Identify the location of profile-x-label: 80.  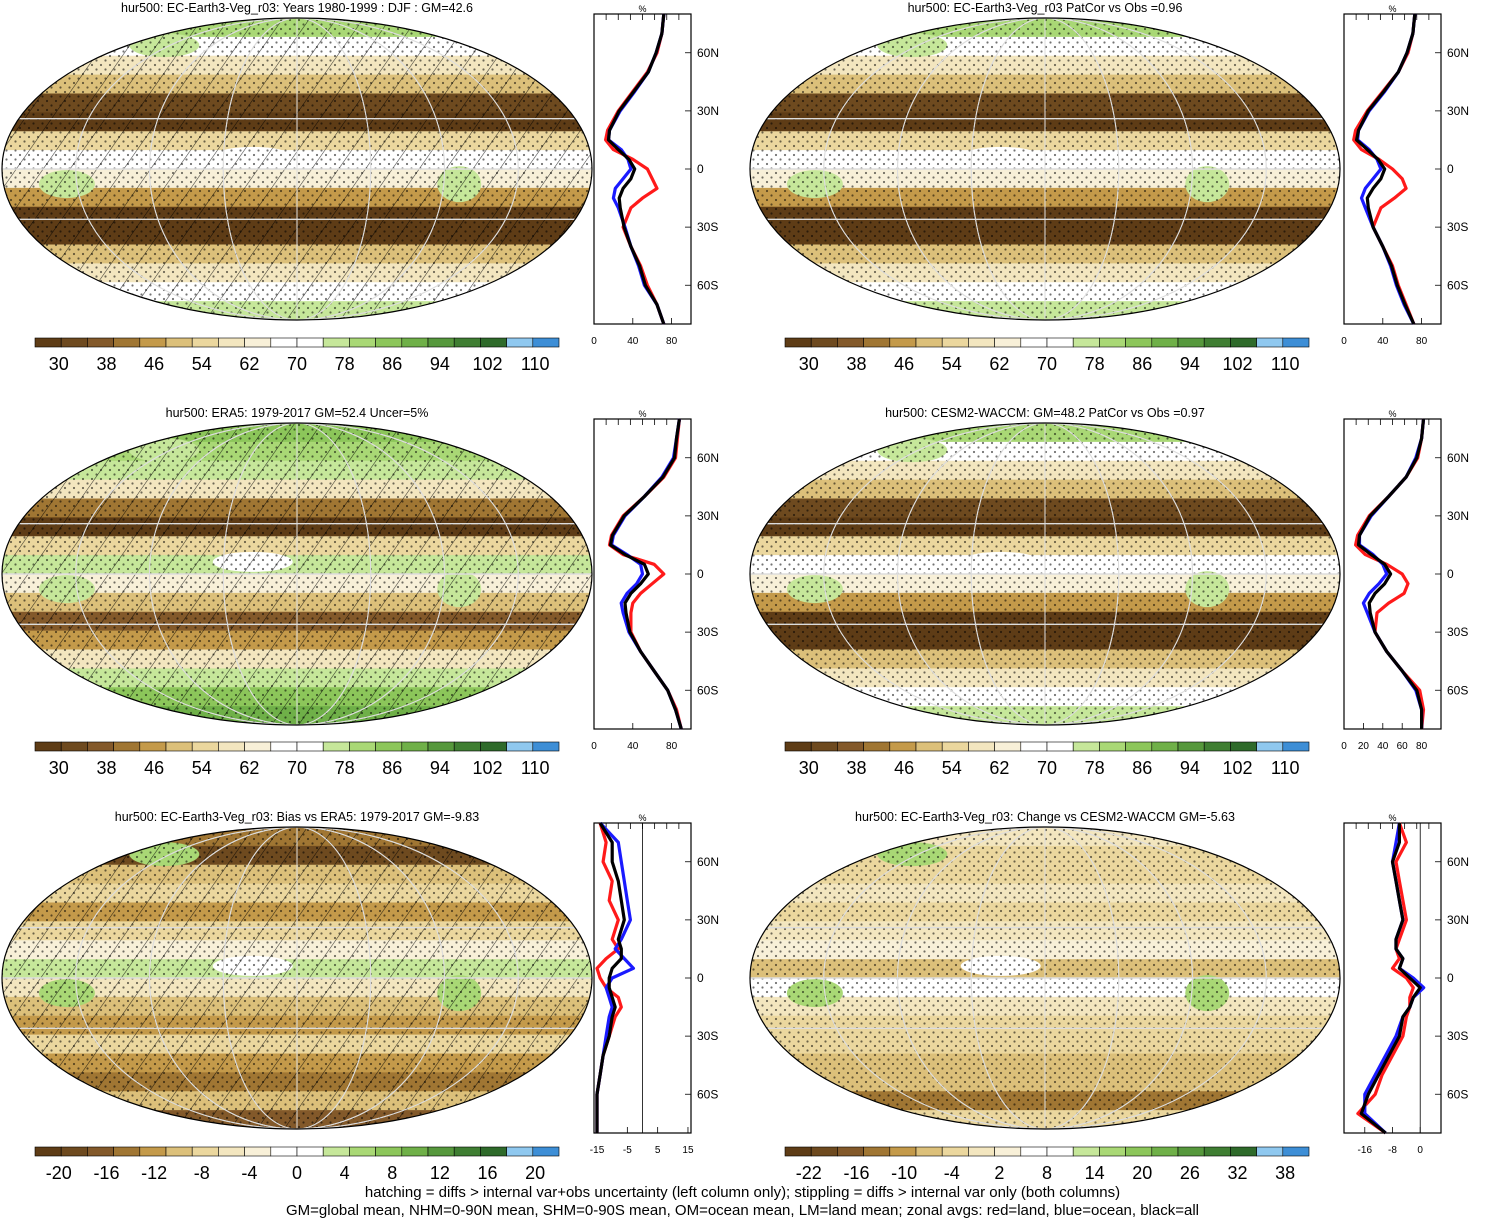
(1422, 341).